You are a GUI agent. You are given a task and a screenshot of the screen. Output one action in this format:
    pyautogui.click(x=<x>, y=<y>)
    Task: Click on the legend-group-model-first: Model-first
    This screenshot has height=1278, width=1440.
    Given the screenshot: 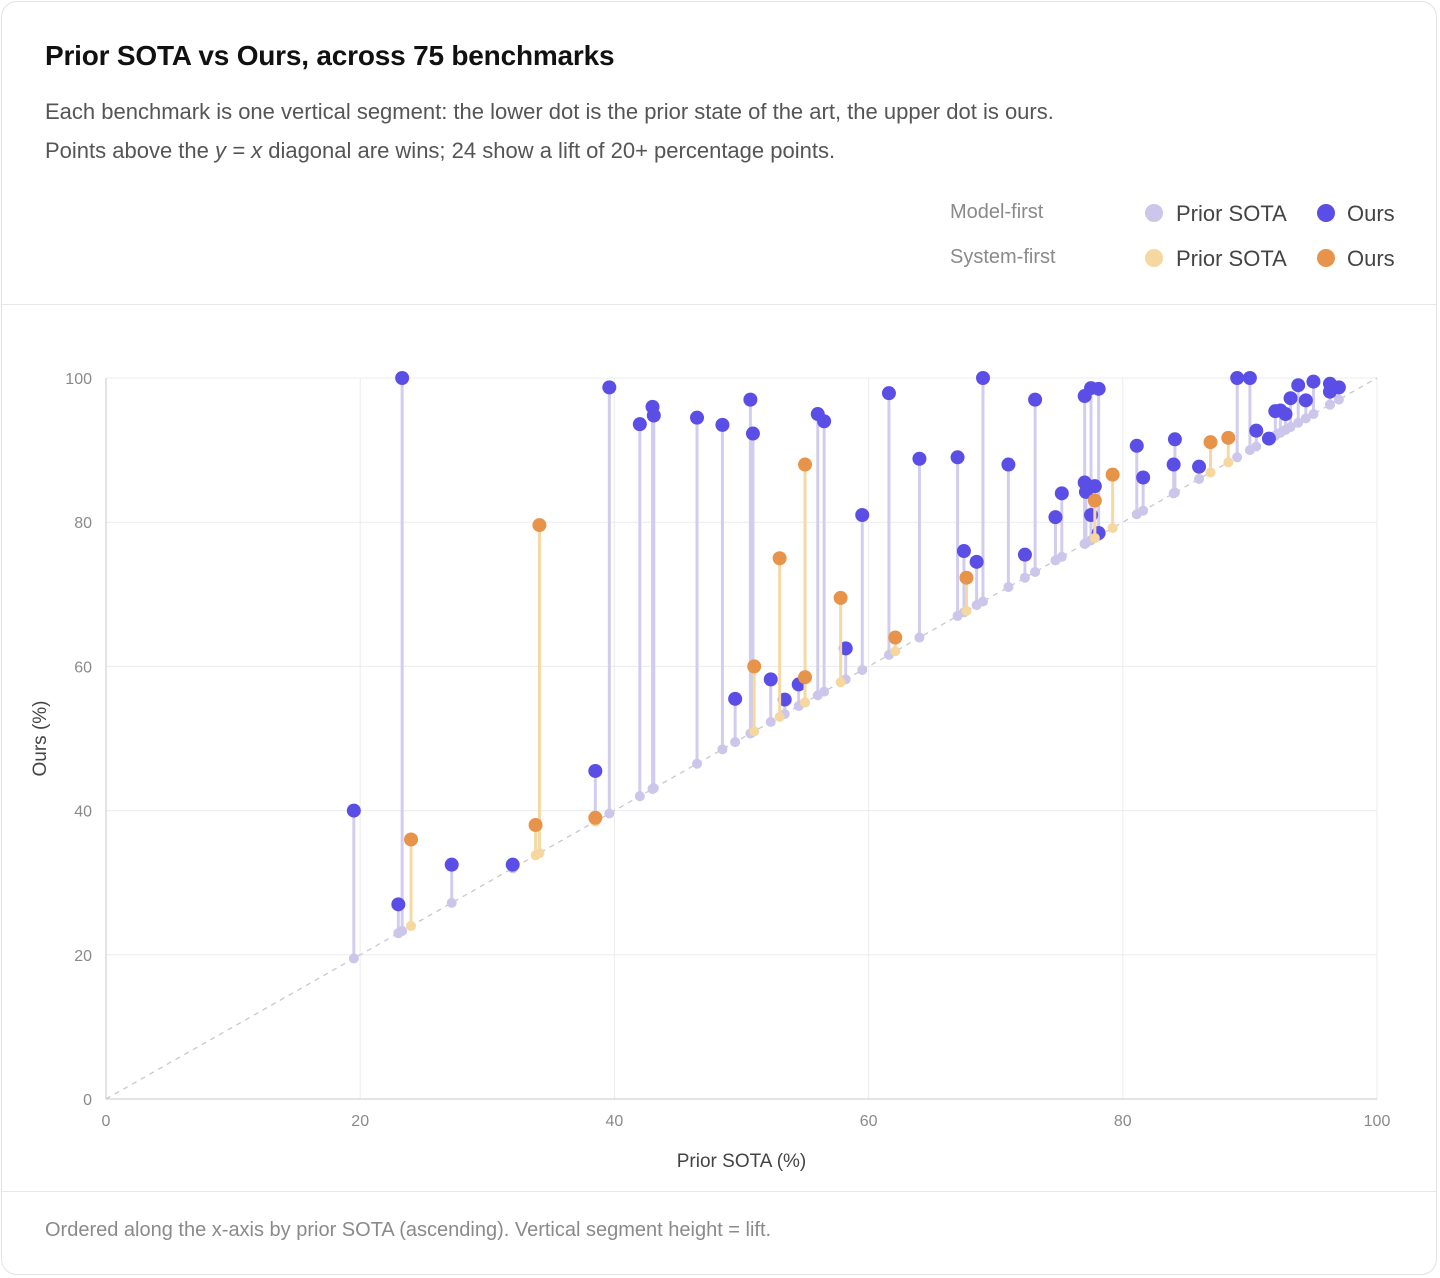 What is the action you would take?
    pyautogui.click(x=997, y=212)
    